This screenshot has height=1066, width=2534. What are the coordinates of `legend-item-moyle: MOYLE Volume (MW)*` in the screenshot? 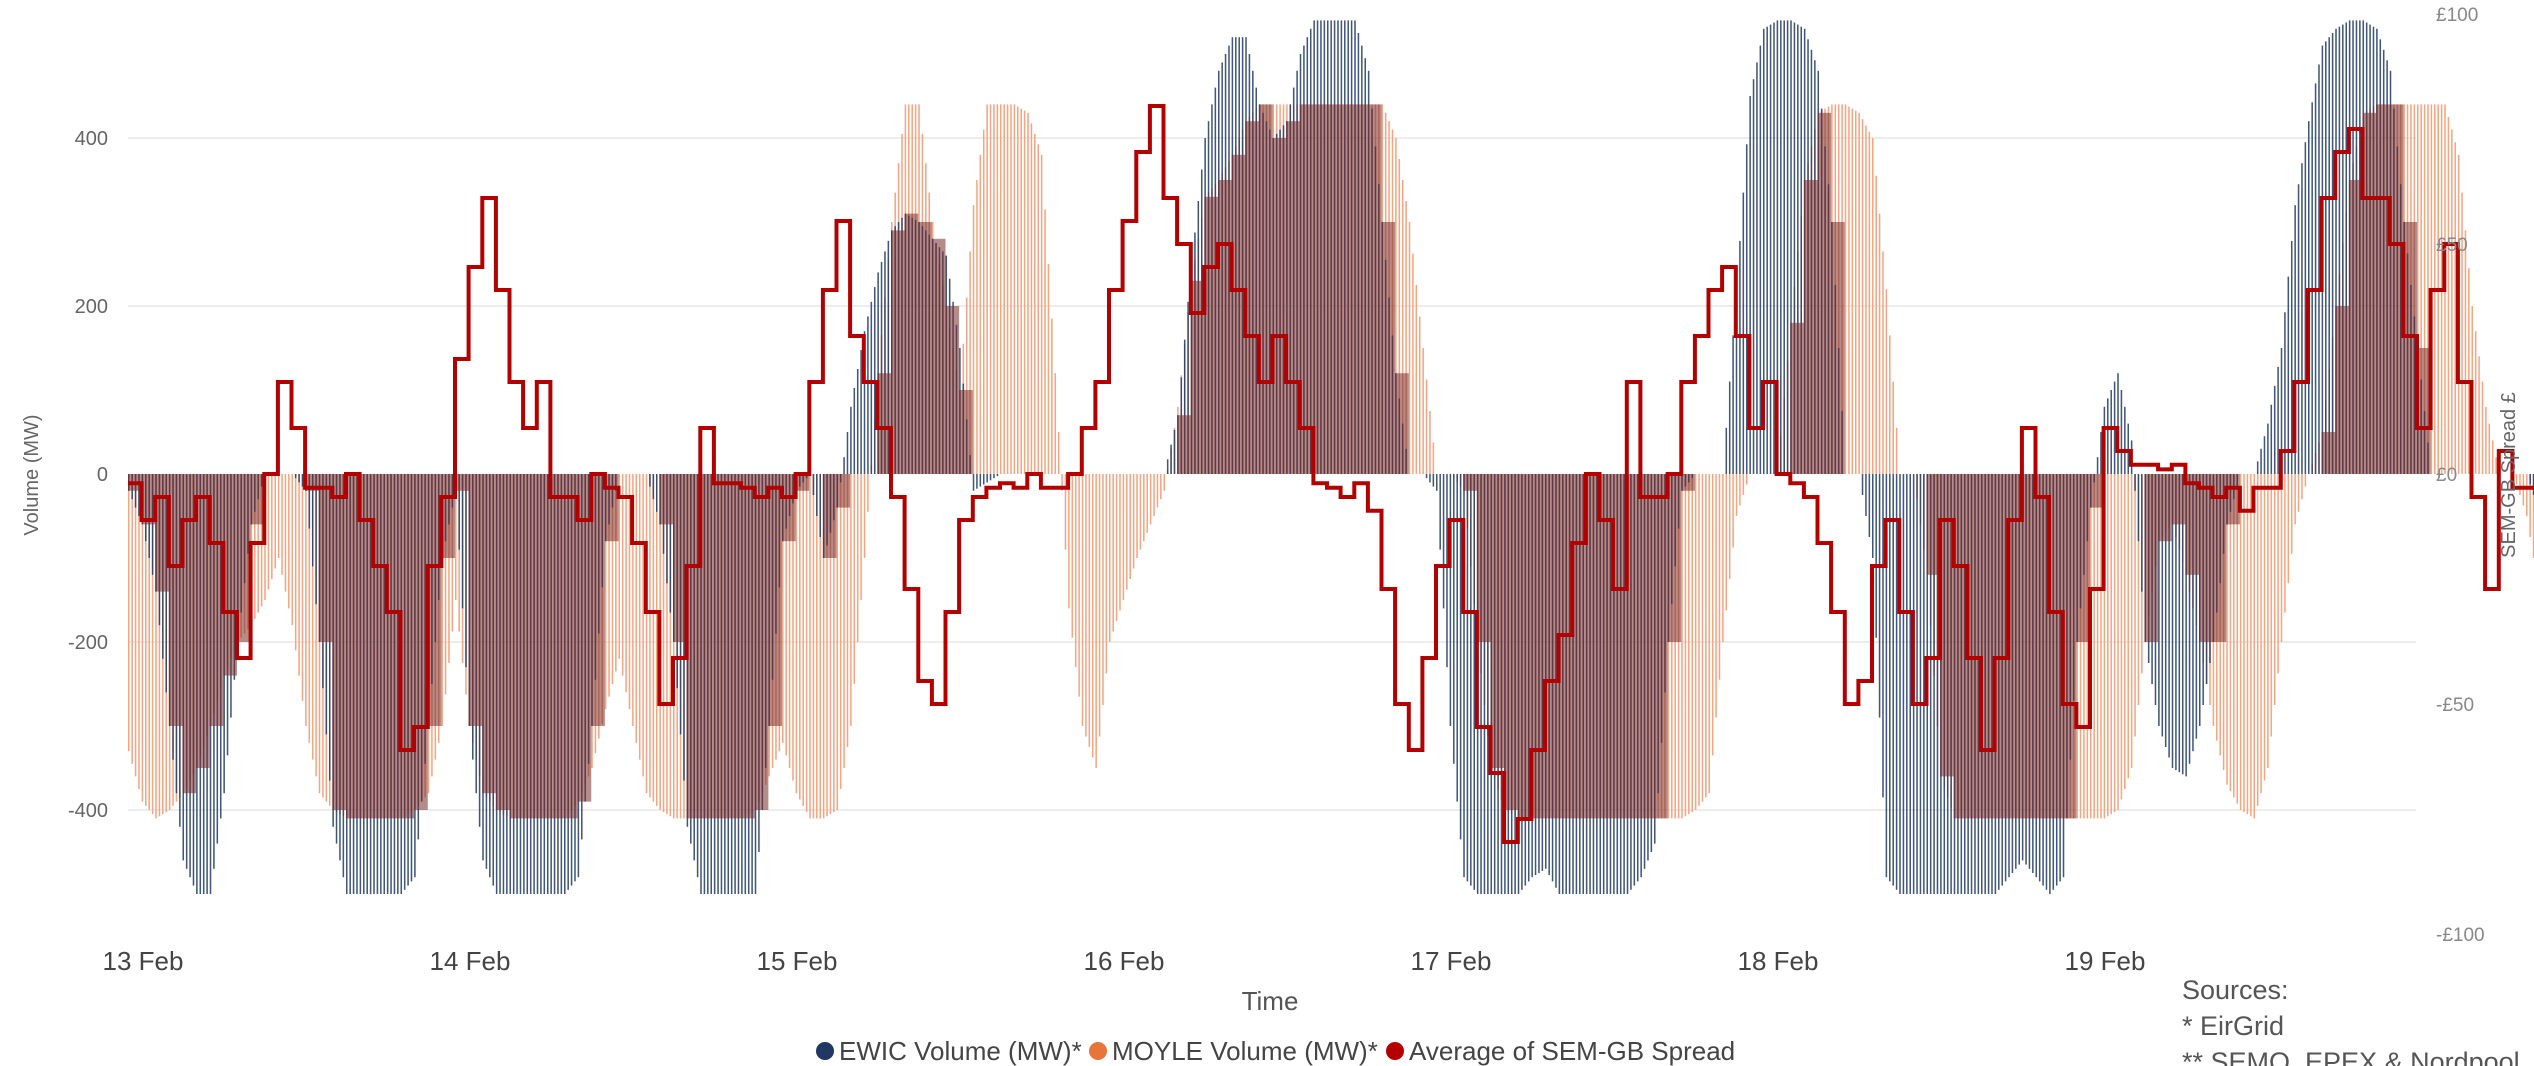 It's located at (1233, 1051).